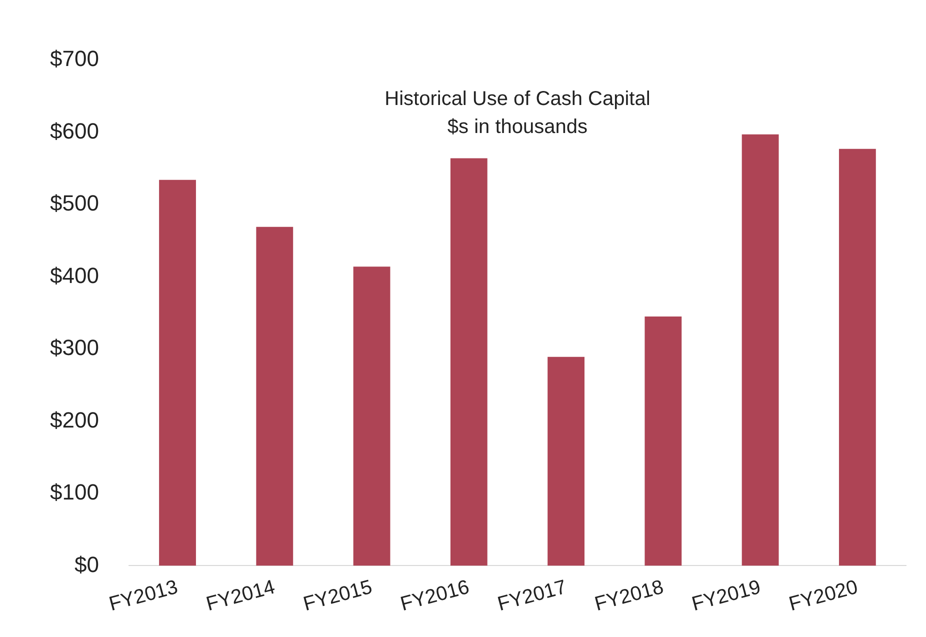 The height and width of the screenshot is (637, 926). Describe the element at coordinates (74, 131) in the screenshot. I see `y-tick-label: $600` at that location.